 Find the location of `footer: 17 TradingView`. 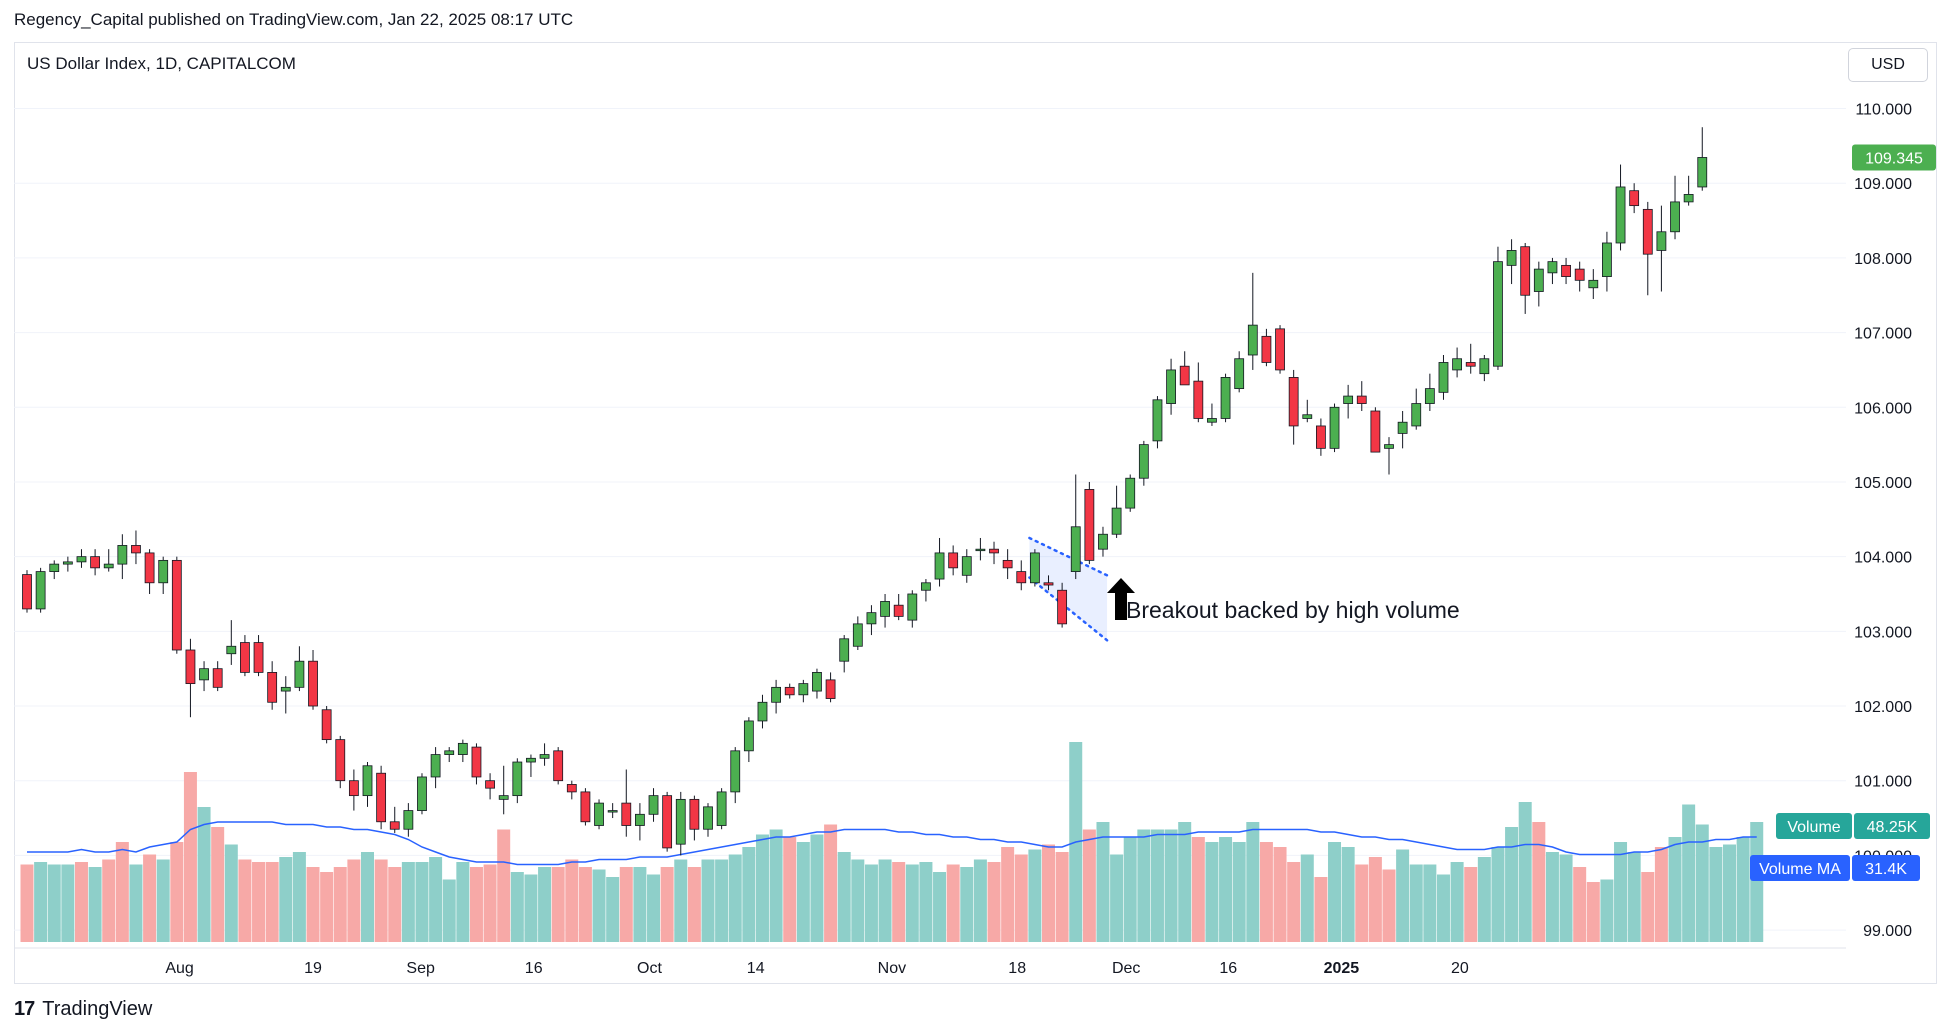

footer: 17 TradingView is located at coordinates (83, 1009).